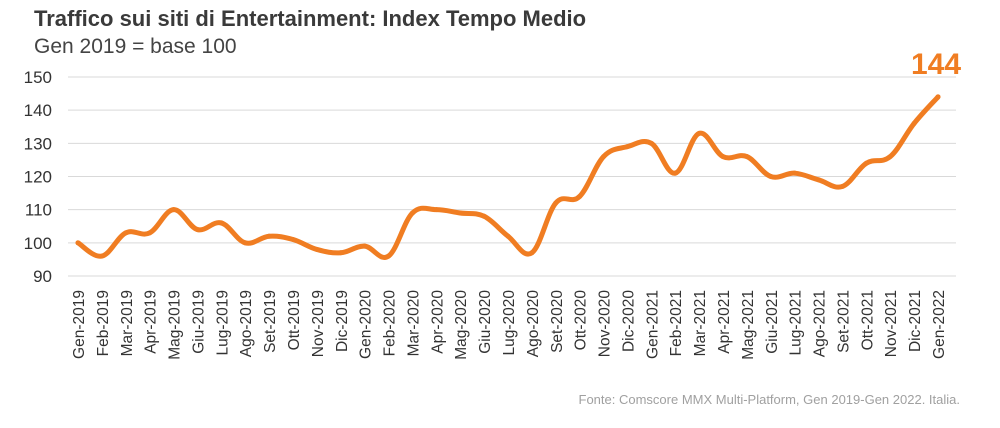  I want to click on y-tick-label: 140, so click(38, 110).